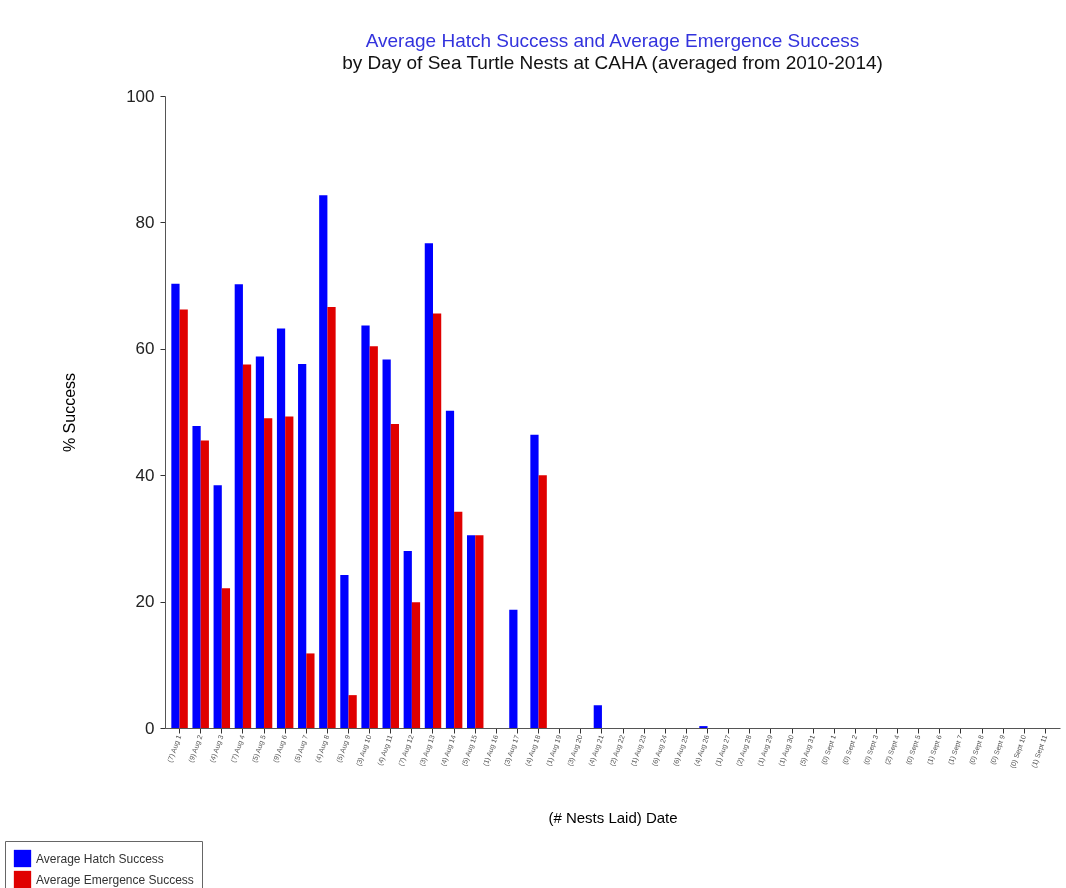  I want to click on y-tick-label: 40, so click(145, 475).